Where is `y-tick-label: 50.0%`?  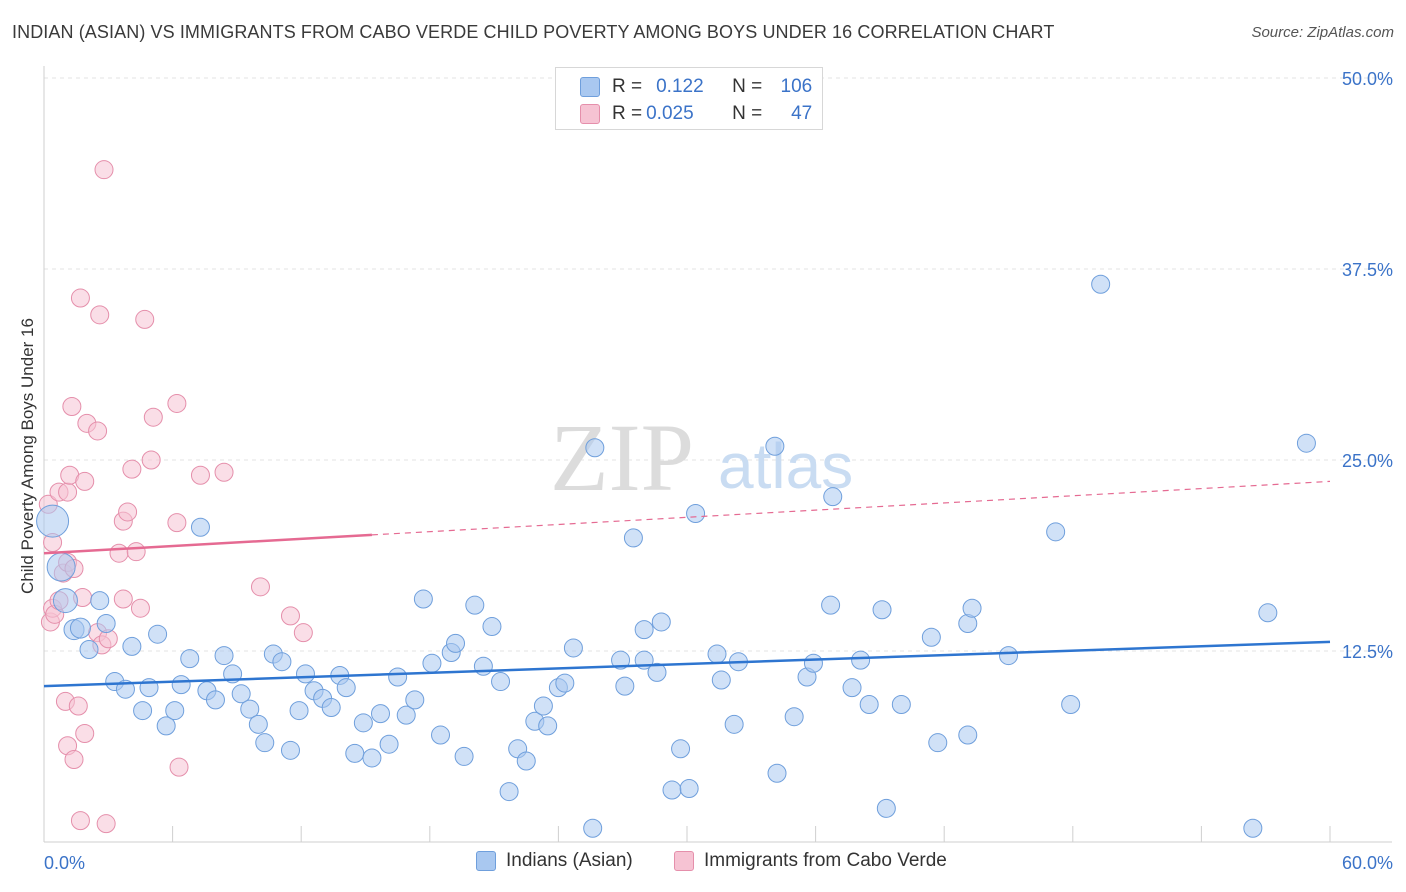
y-tick-label: 50.0% is located at coordinates (1367, 79).